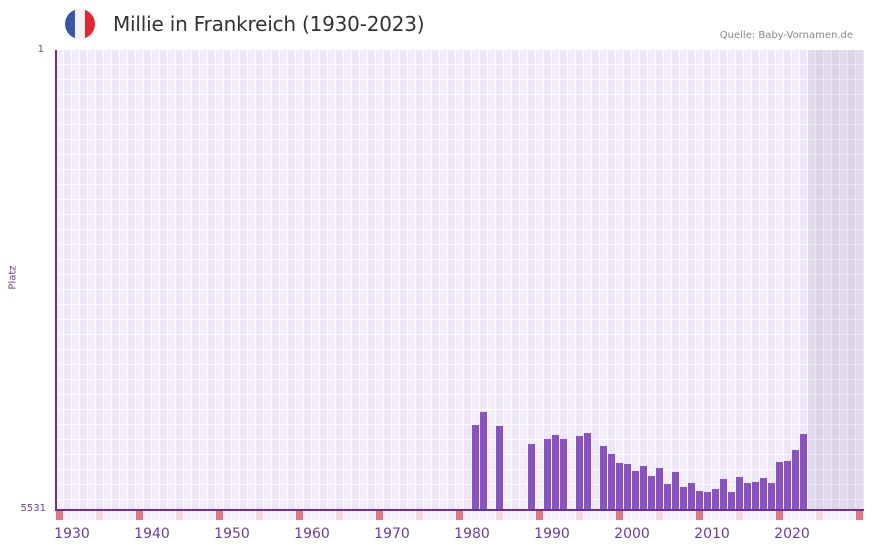  What do you see at coordinates (651, 492) in the screenshot?
I see `bar-2003` at bounding box center [651, 492].